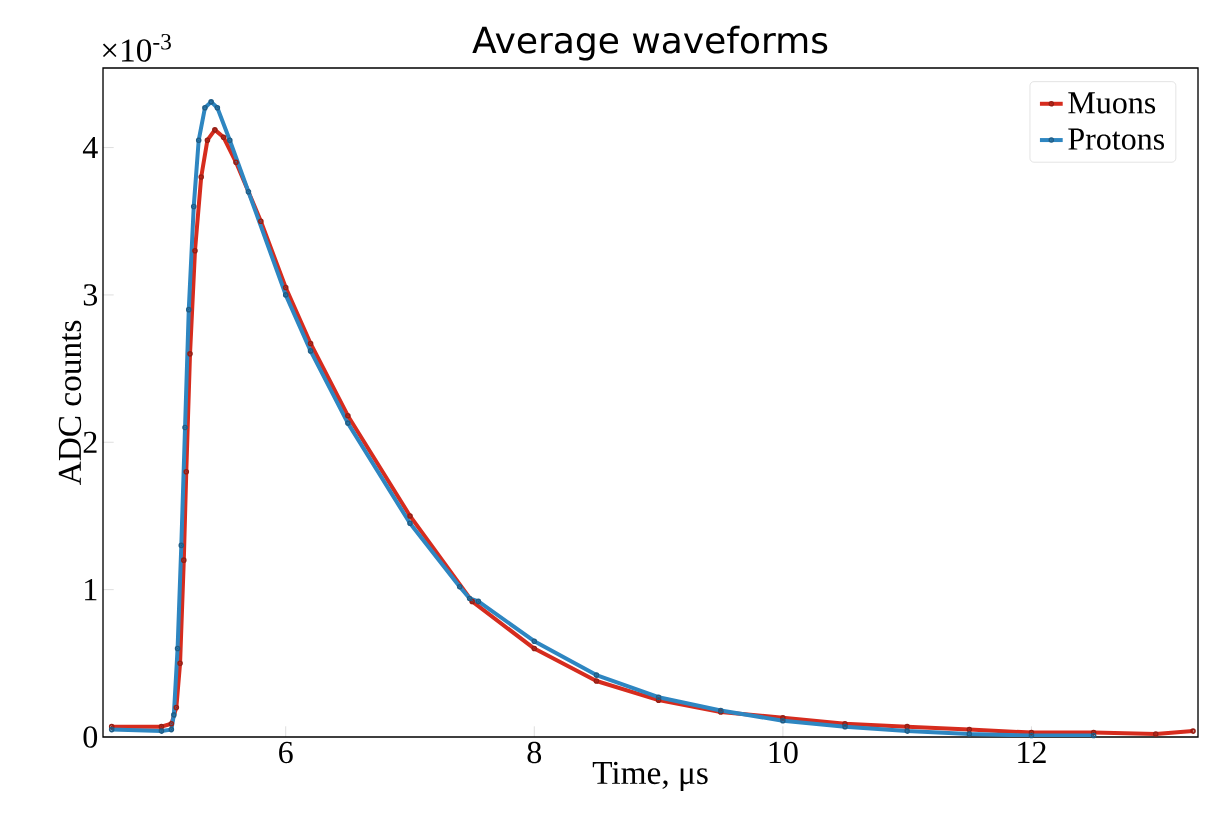 The width and height of the screenshot is (1209, 837). What do you see at coordinates (91, 590) in the screenshot?
I see `y-tick-label: 1` at bounding box center [91, 590].